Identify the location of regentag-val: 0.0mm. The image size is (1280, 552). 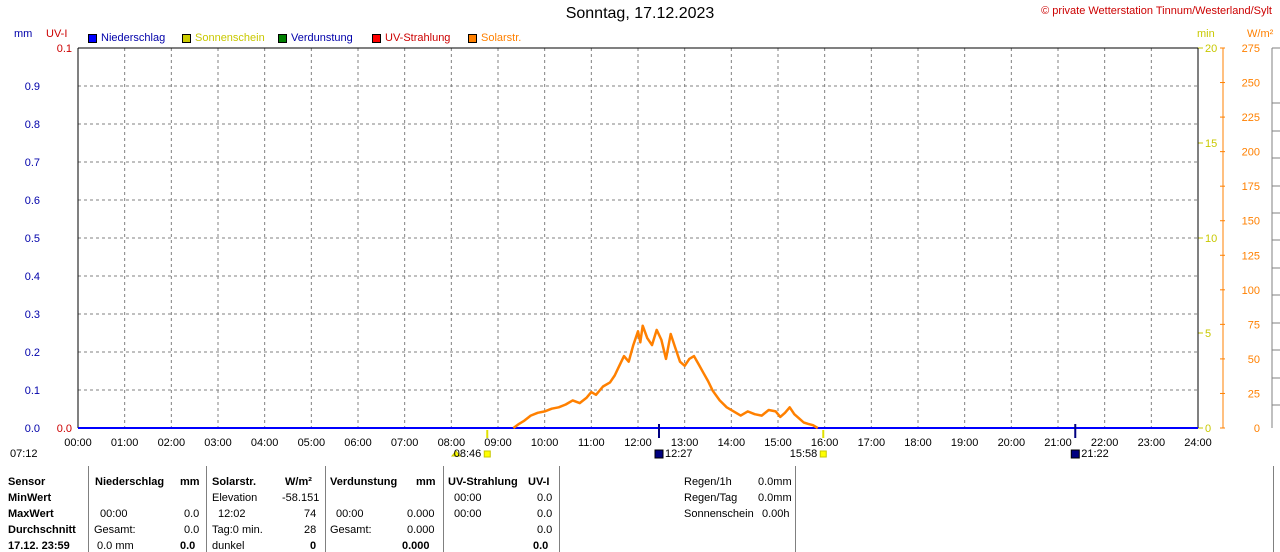
(775, 498).